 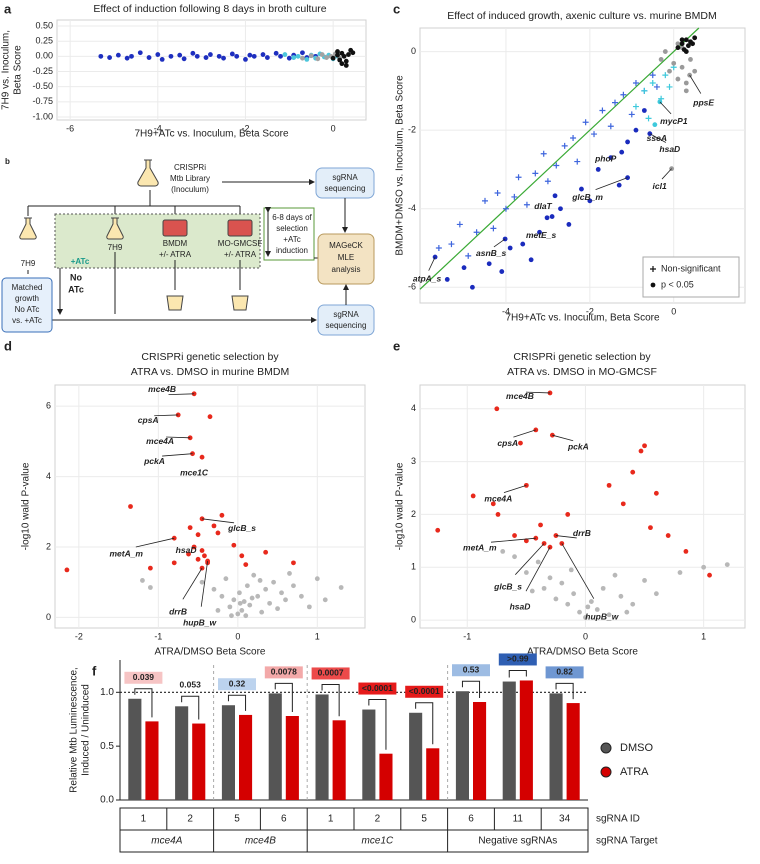 I want to click on no-atc-label: No, so click(x=76, y=277).